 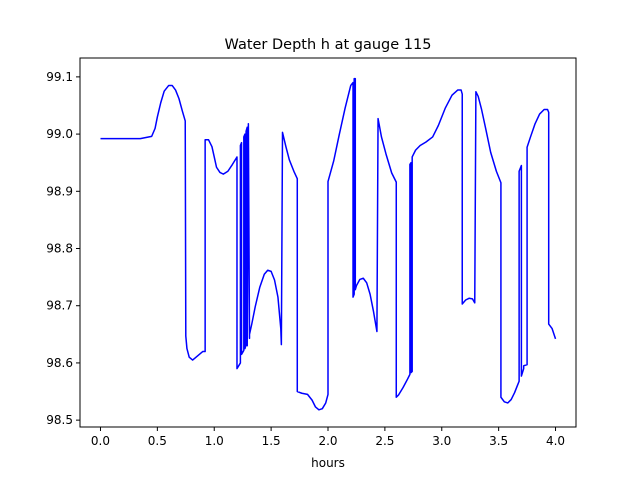 I want to click on x-tick-label: 2.0, so click(x=327, y=441).